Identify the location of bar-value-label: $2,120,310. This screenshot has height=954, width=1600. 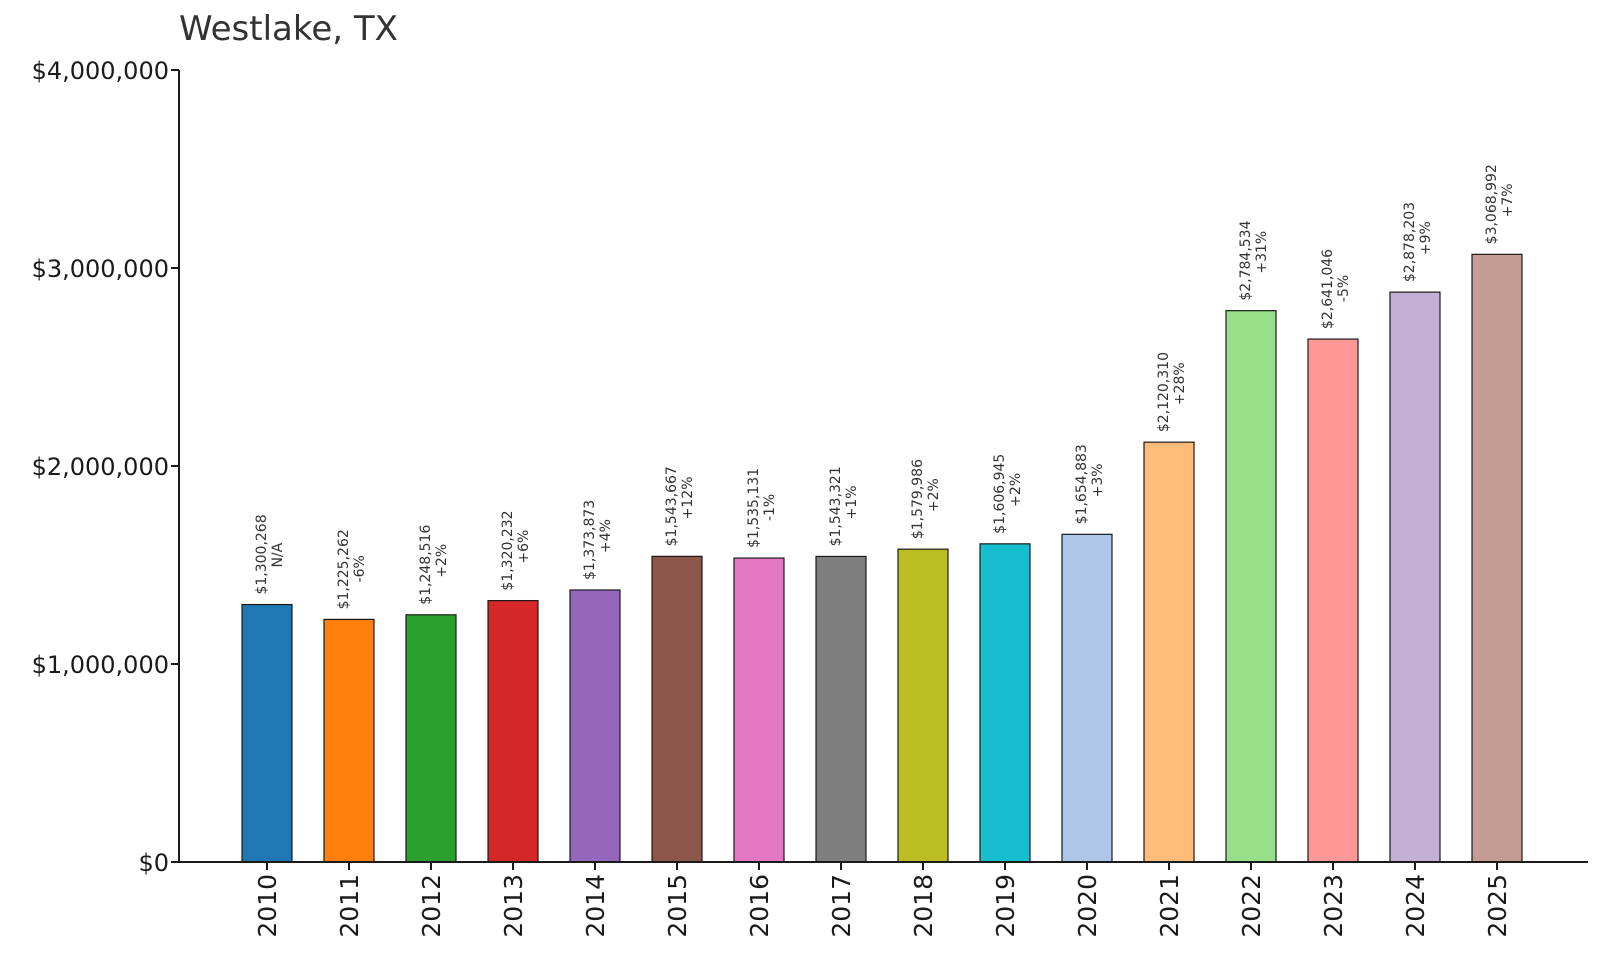
(1164, 392).